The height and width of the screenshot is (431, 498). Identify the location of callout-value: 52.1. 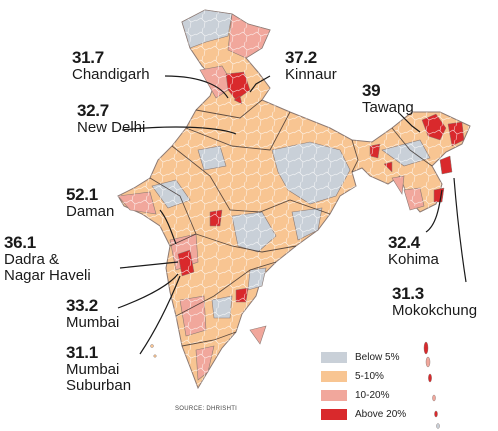
(82, 194).